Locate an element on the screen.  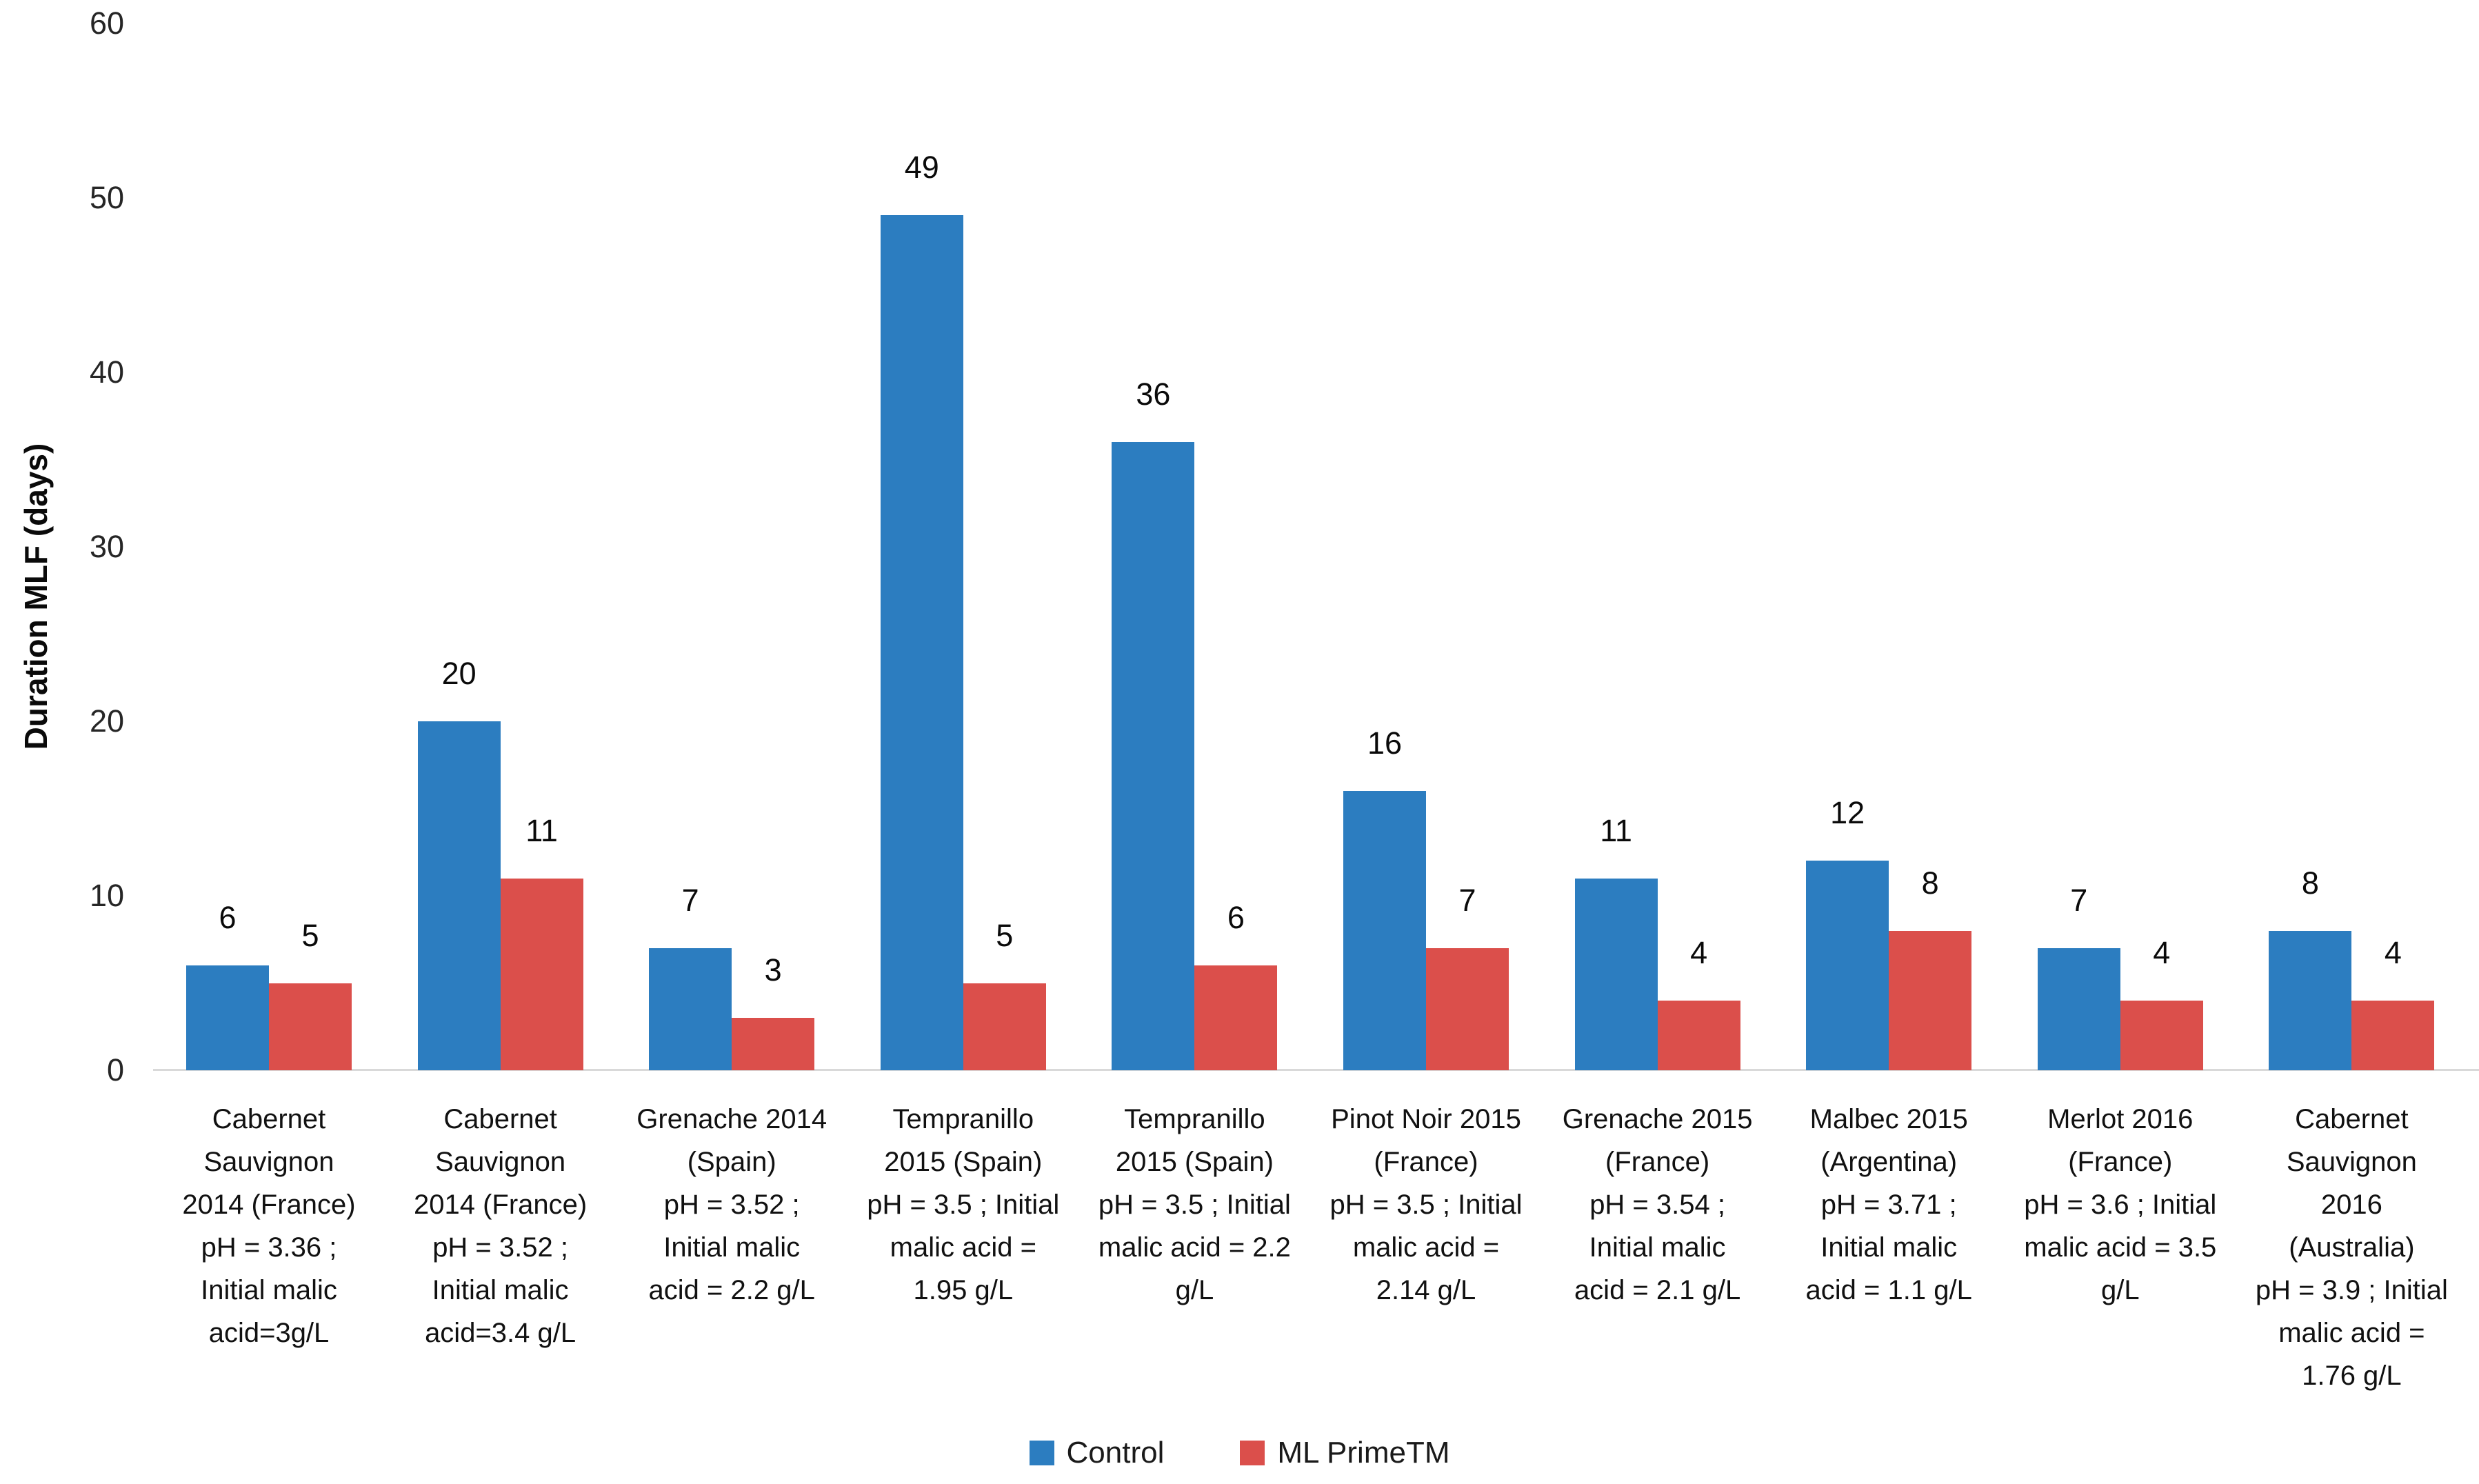
legend-item-mlprime: ML PrimeTM is located at coordinates (1345, 1453).